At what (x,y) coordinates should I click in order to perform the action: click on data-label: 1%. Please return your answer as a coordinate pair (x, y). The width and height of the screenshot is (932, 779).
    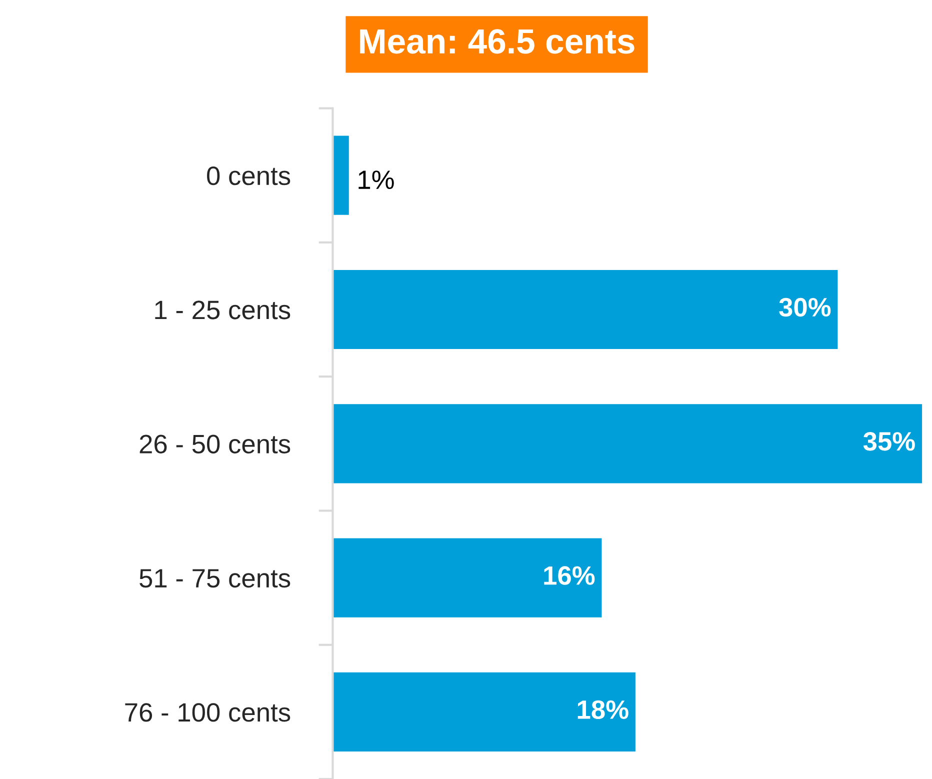
    Looking at the image, I should click on (376, 180).